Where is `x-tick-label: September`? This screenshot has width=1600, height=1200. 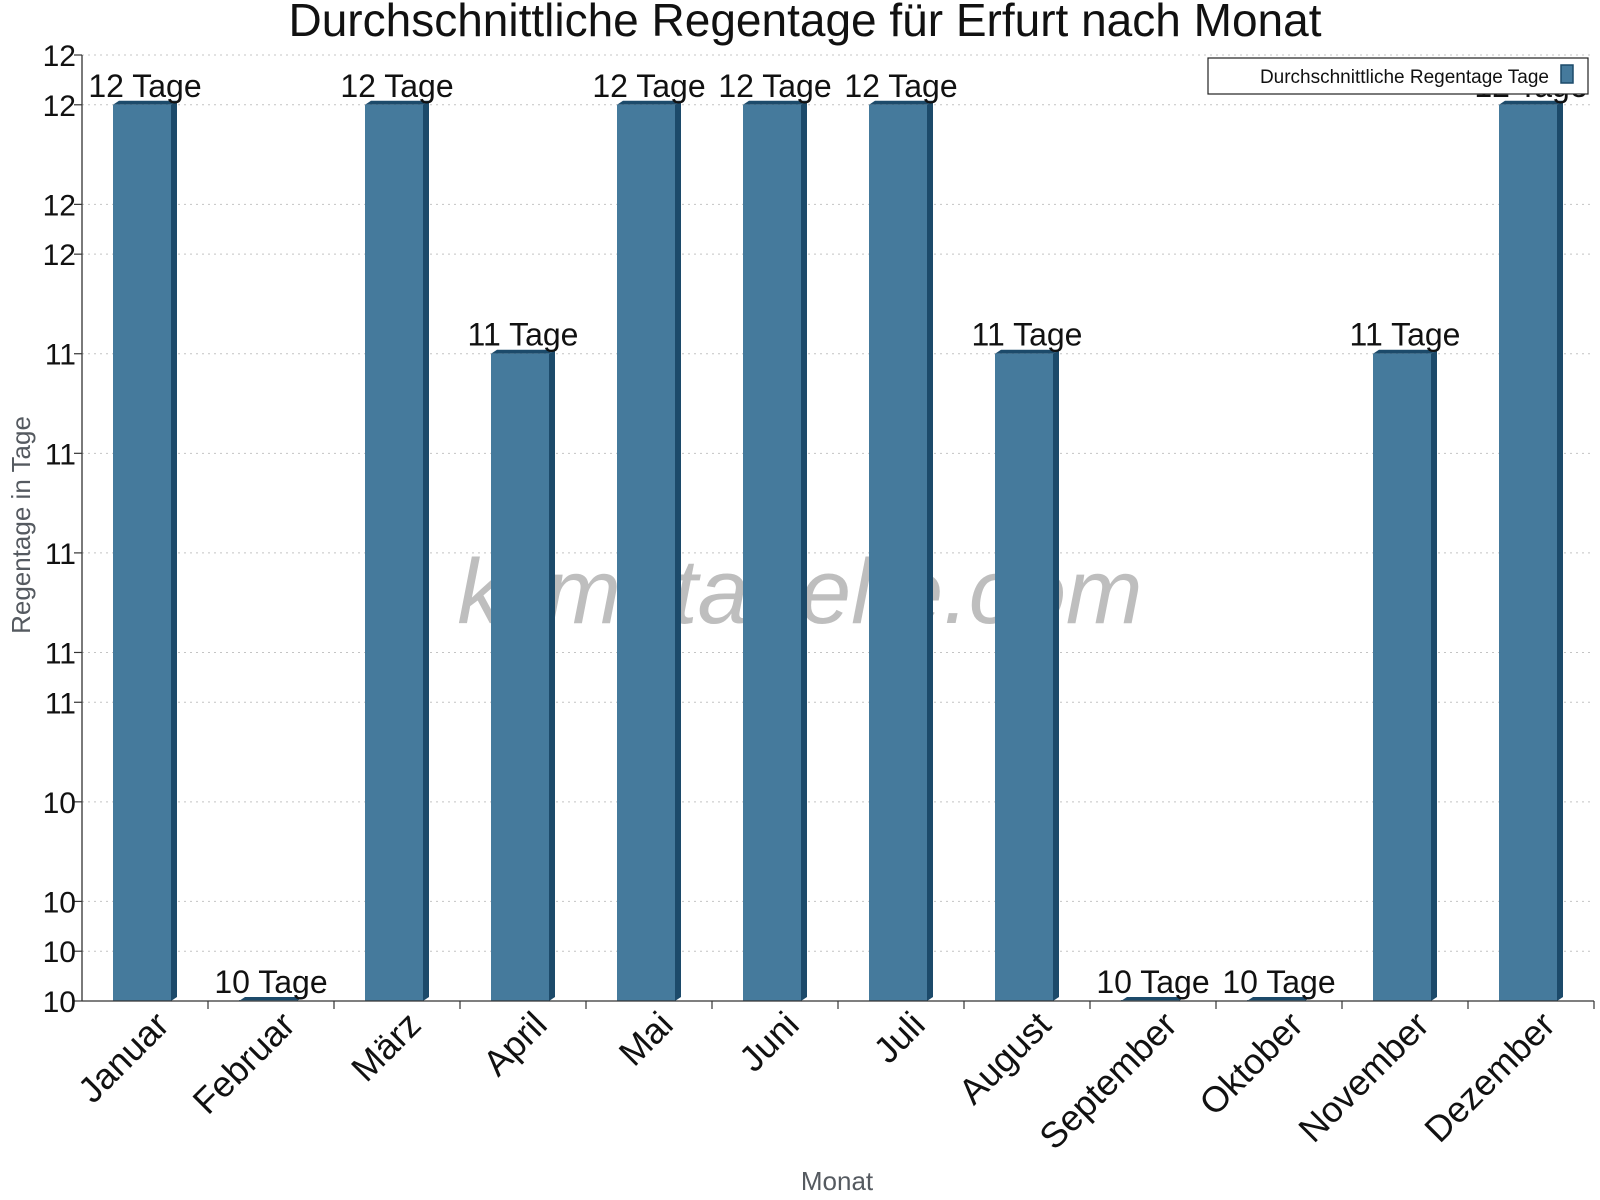 x-tick-label: September is located at coordinates (1108, 1081).